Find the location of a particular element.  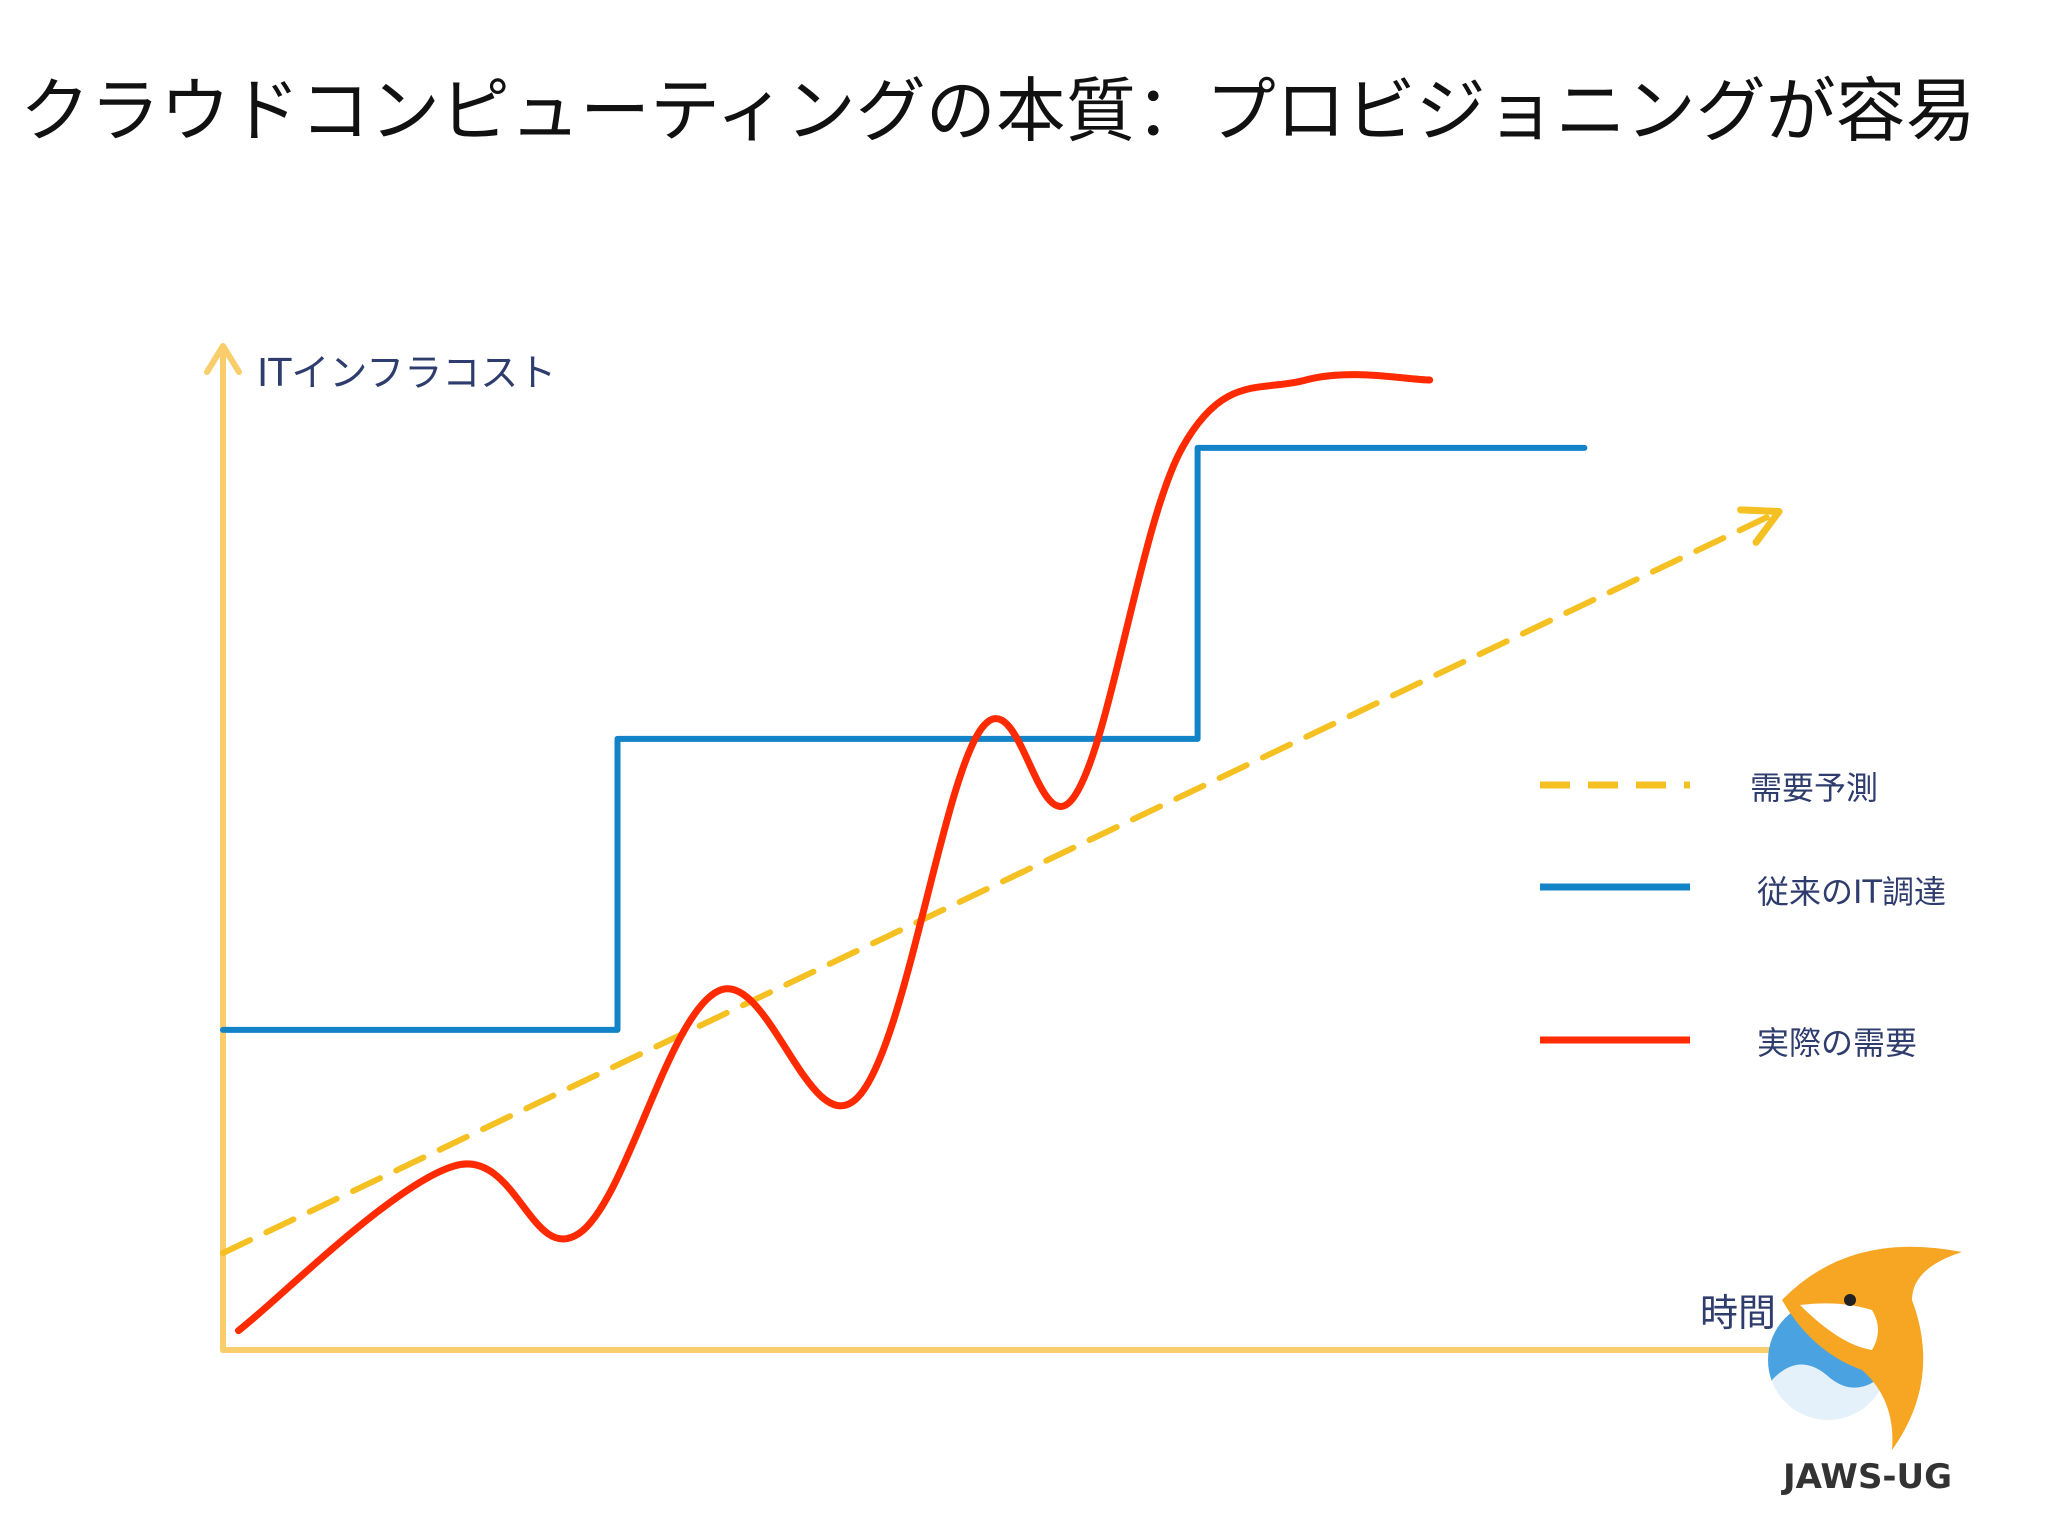

logo-wave is located at coordinates (1829, 1392).